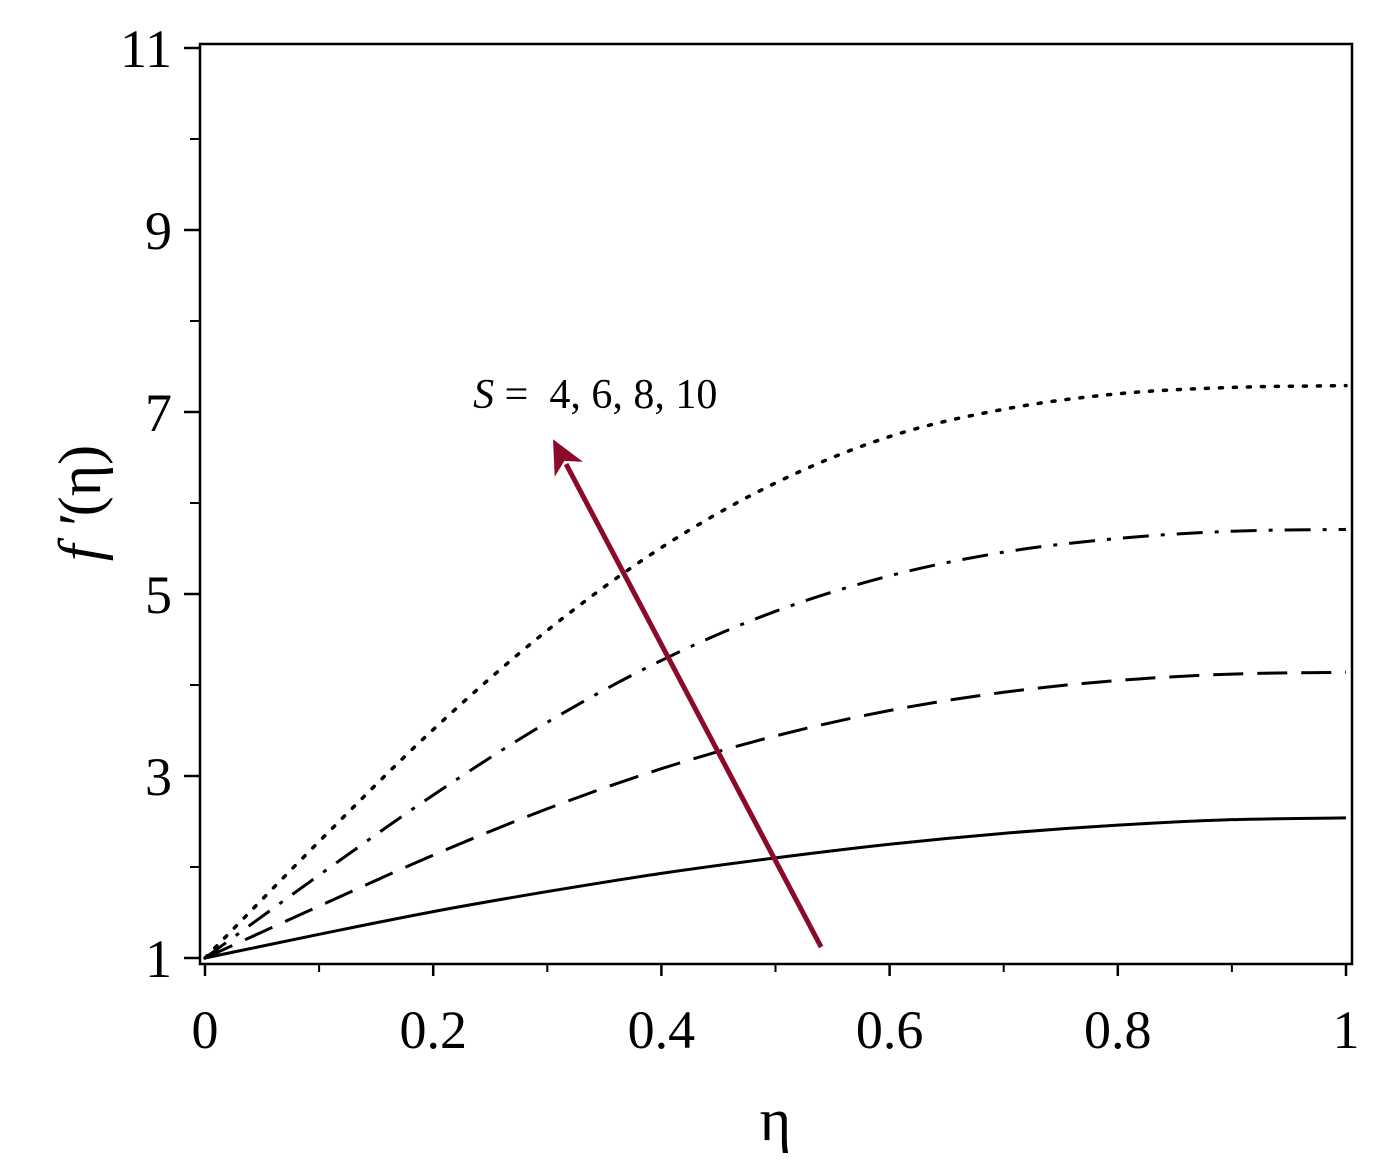  I want to click on y-tick-label: 3, so click(158, 777).